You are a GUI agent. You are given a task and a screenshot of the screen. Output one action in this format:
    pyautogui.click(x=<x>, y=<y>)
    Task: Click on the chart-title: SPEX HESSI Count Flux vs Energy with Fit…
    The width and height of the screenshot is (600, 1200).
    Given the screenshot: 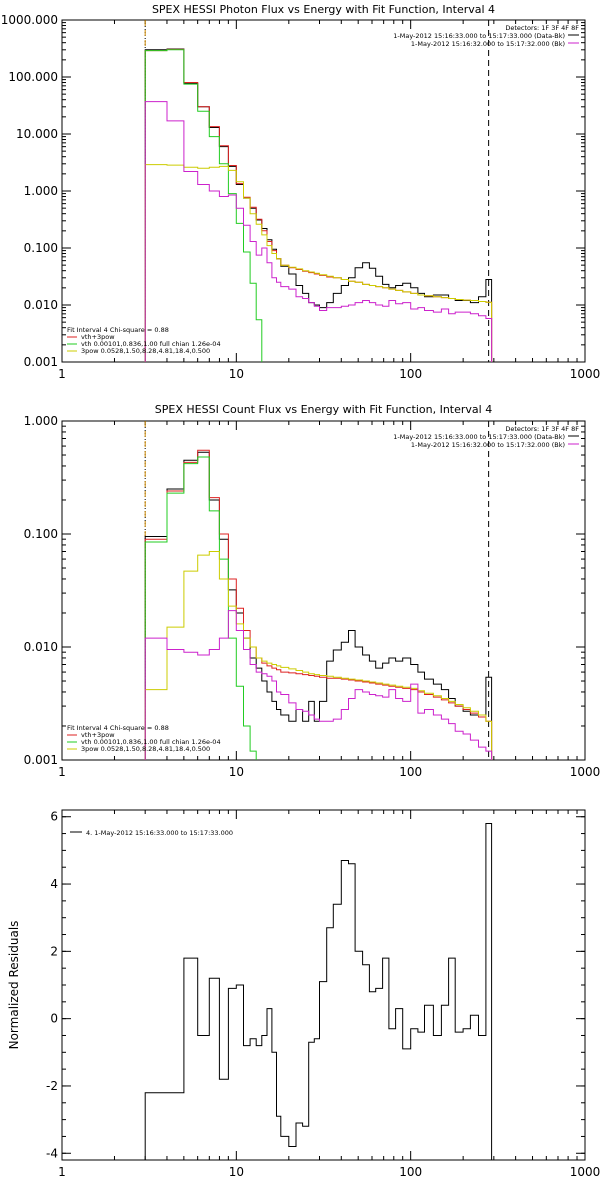 What is the action you would take?
    pyautogui.click(x=323, y=409)
    